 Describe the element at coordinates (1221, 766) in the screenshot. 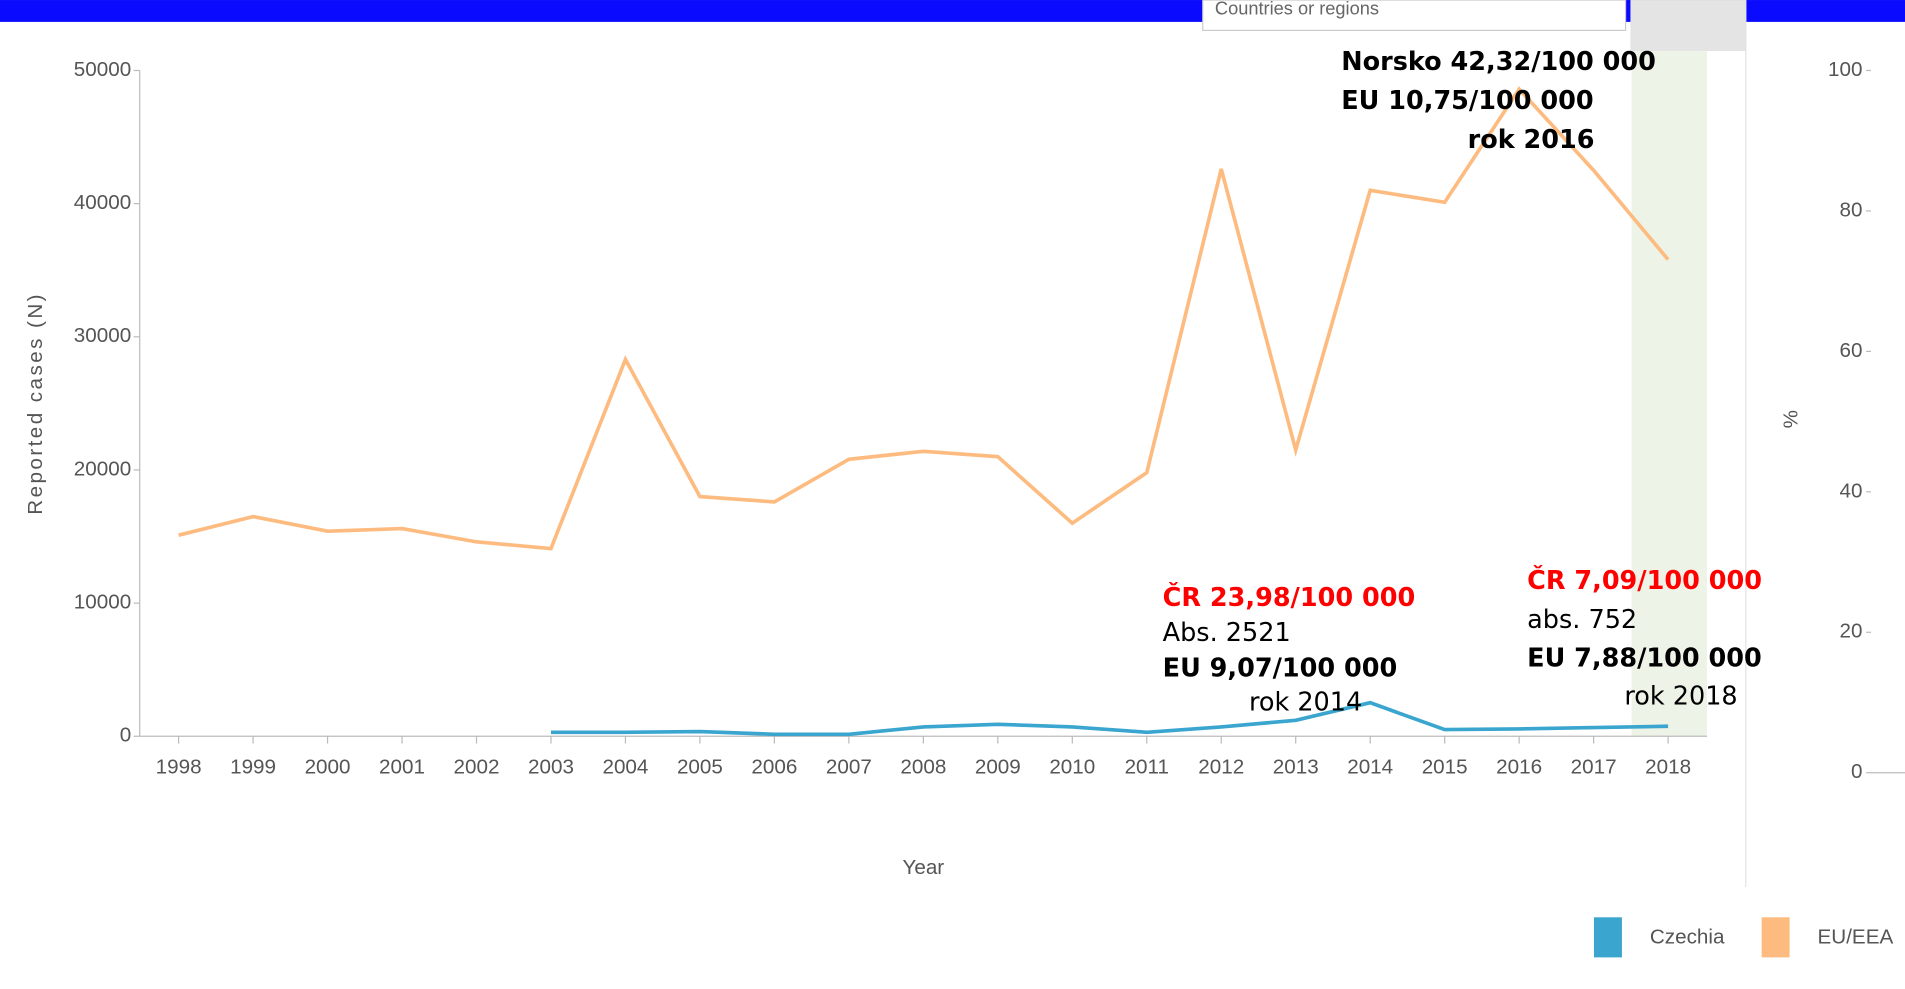

I see `x-tick-label: 2012` at that location.